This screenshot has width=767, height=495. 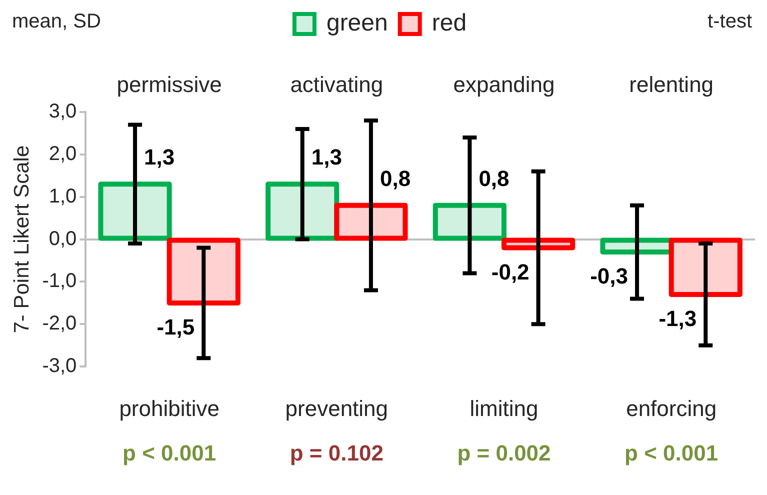 What do you see at coordinates (62, 153) in the screenshot?
I see `y-tick-label: 2,0` at bounding box center [62, 153].